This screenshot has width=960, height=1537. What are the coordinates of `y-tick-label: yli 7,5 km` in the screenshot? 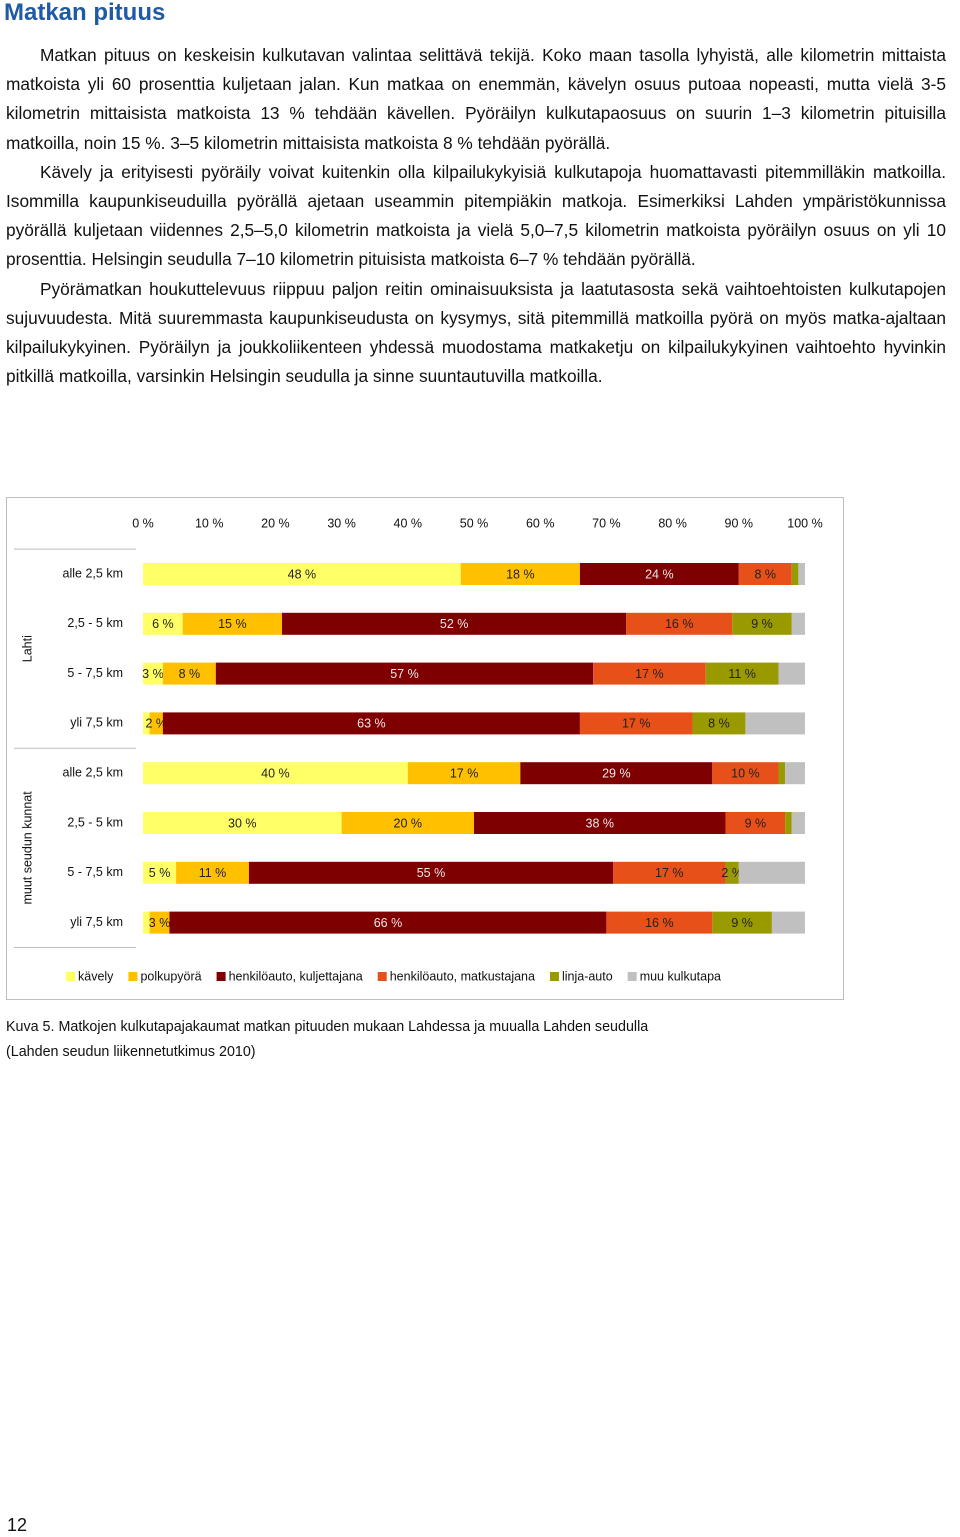 It's located at (96, 723).